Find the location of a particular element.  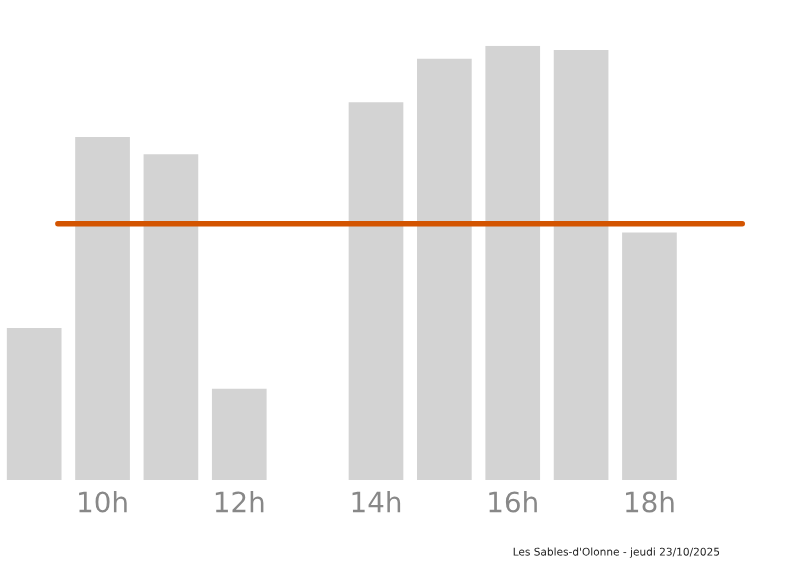

x-tick-label: 16h is located at coordinates (513, 502).